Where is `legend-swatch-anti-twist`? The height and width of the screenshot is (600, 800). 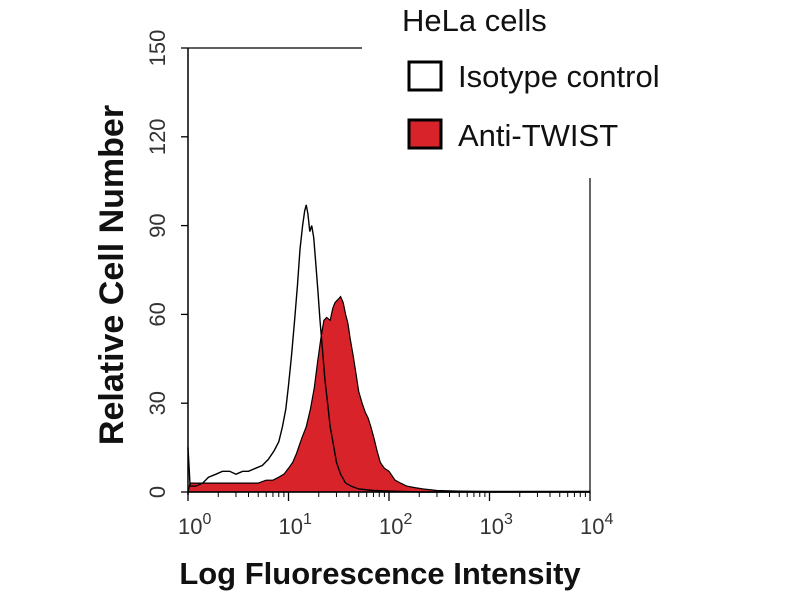 legend-swatch-anti-twist is located at coordinates (425, 134).